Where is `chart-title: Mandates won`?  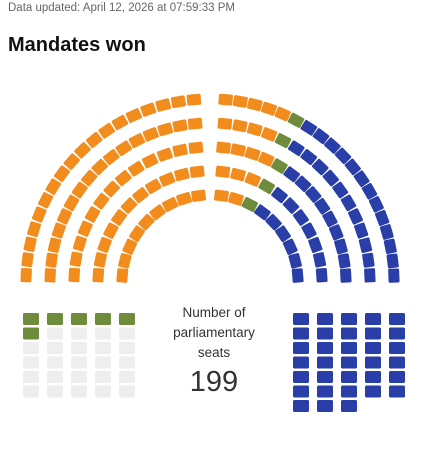
chart-title: Mandates won is located at coordinates (77, 45).